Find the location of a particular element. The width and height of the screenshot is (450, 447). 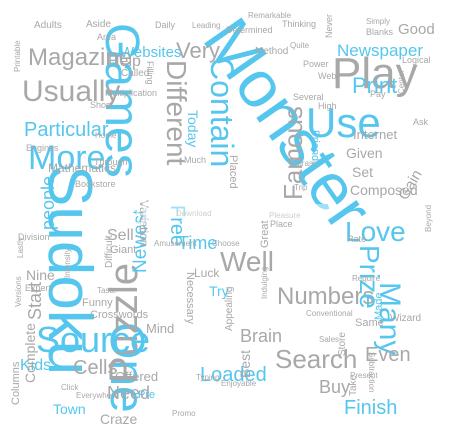

word-click: Click is located at coordinates (70, 387).